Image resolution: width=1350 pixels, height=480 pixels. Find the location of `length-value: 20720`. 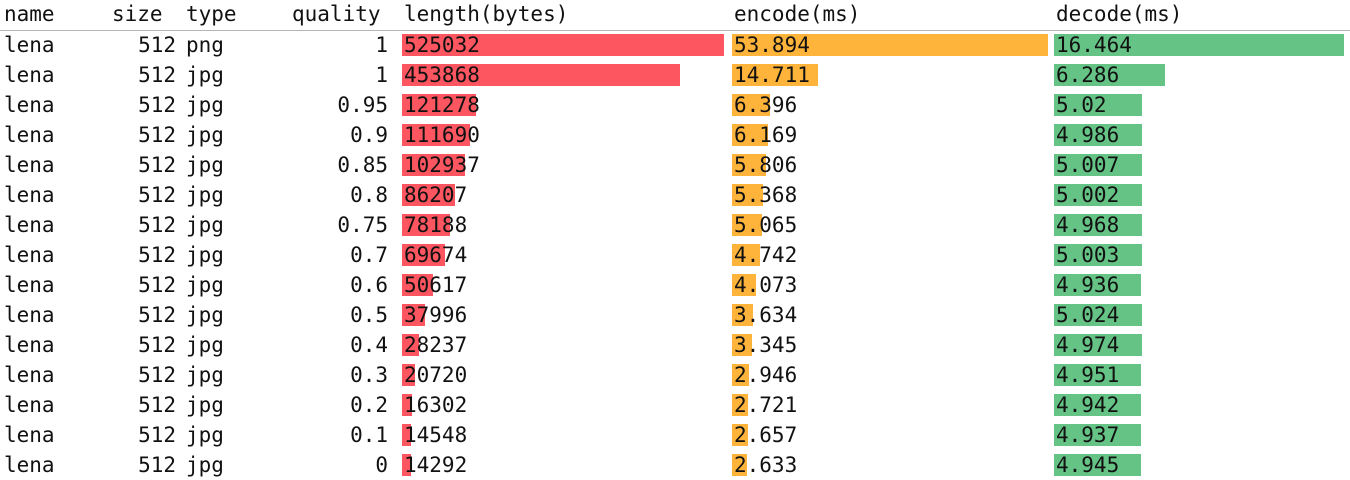

length-value: 20720 is located at coordinates (436, 375).